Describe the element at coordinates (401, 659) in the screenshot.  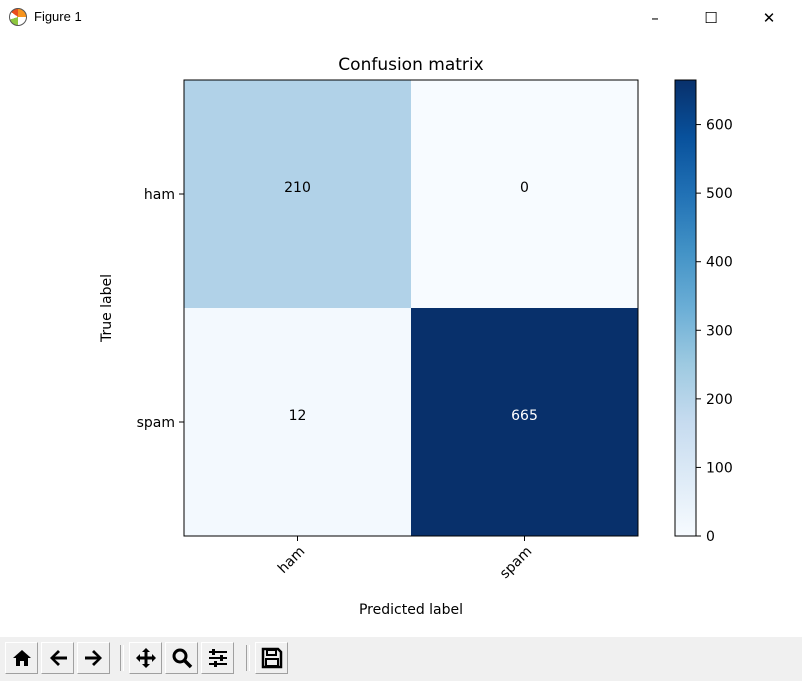
I see `navigation-toolbar` at that location.